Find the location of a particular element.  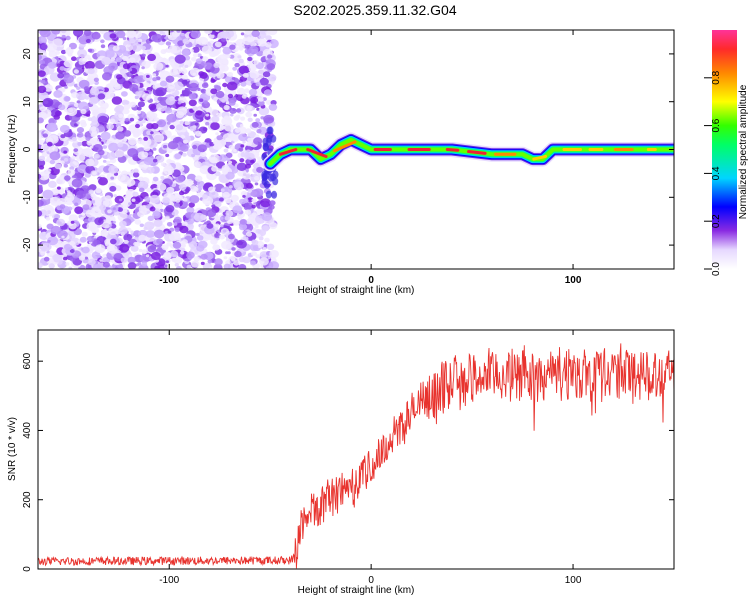

x-tick-label: 0 is located at coordinates (371, 580).